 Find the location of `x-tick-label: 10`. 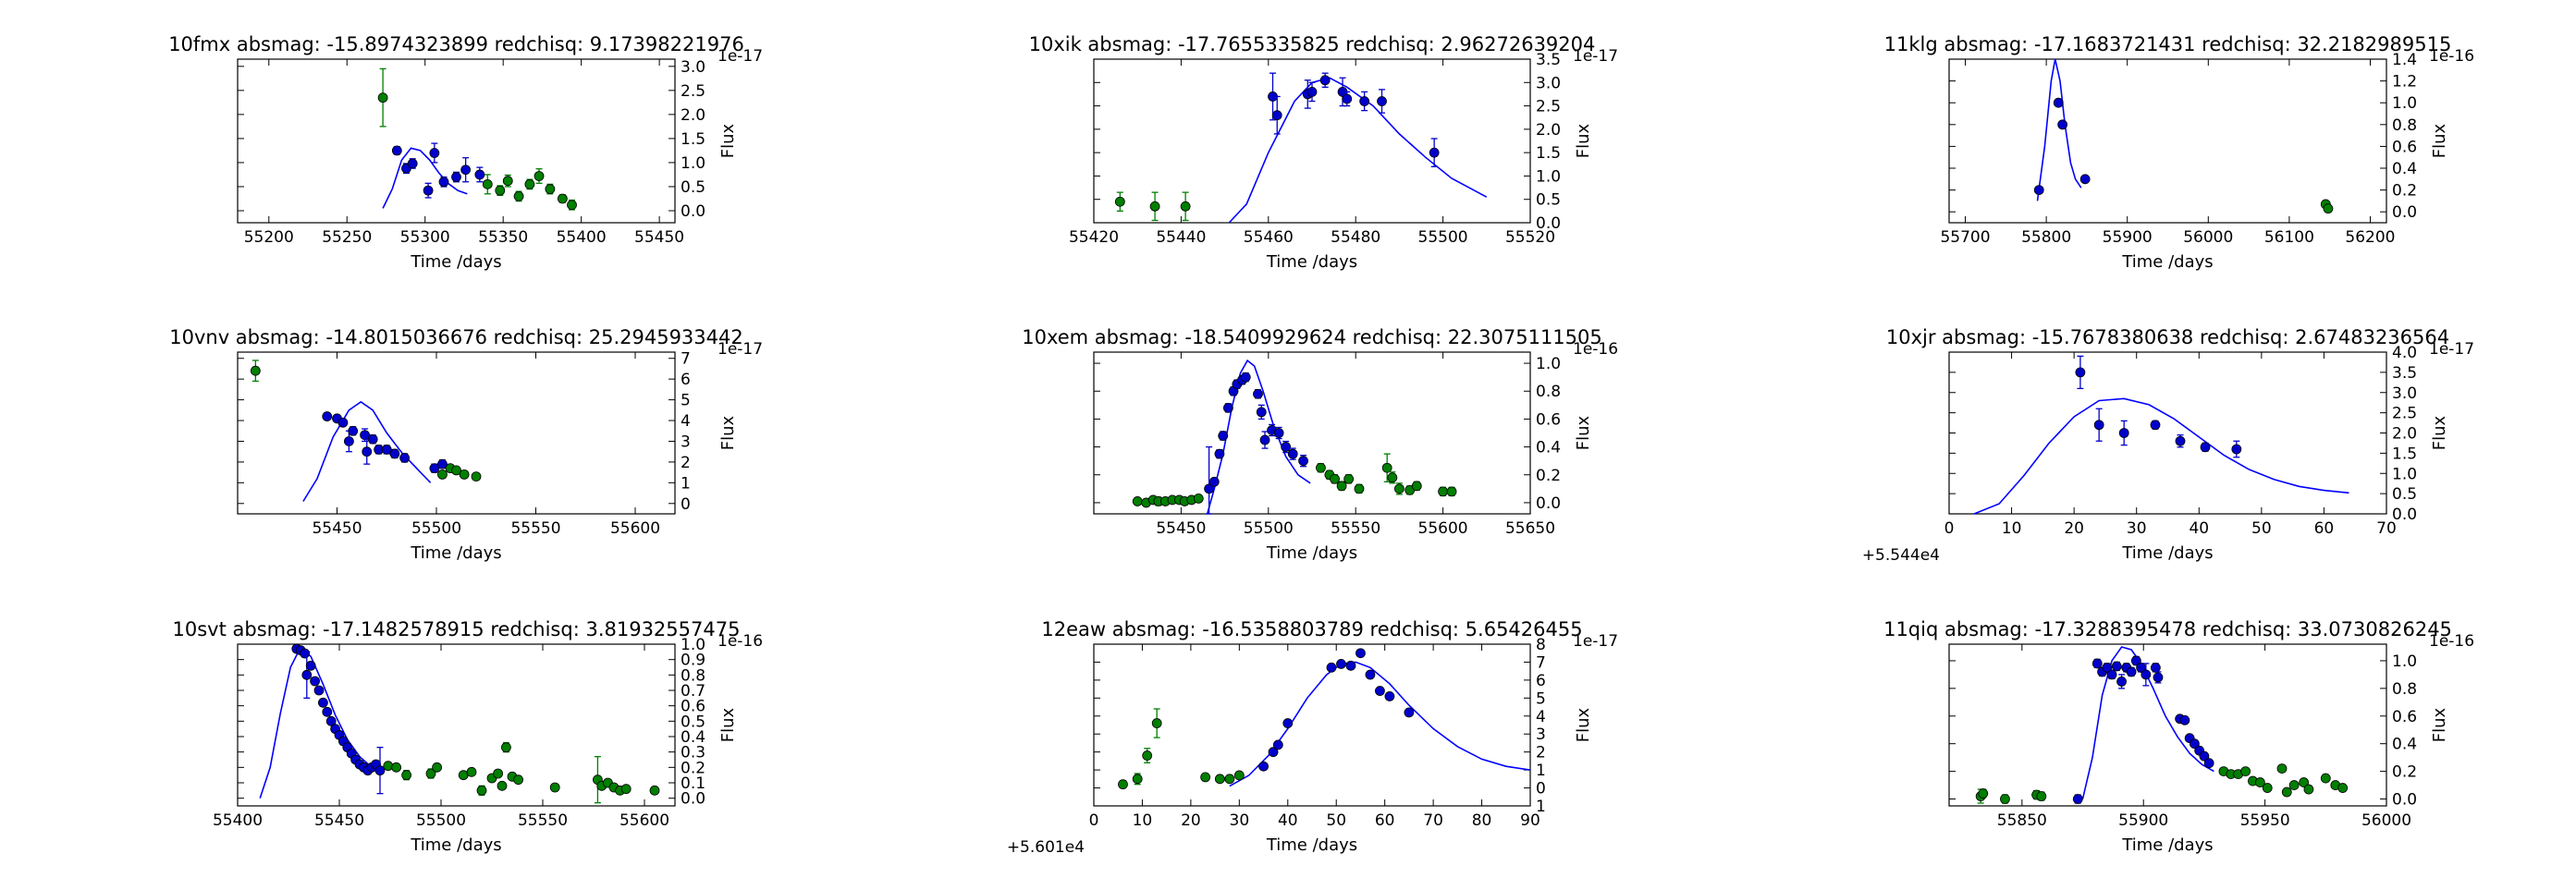

x-tick-label: 10 is located at coordinates (1143, 820).